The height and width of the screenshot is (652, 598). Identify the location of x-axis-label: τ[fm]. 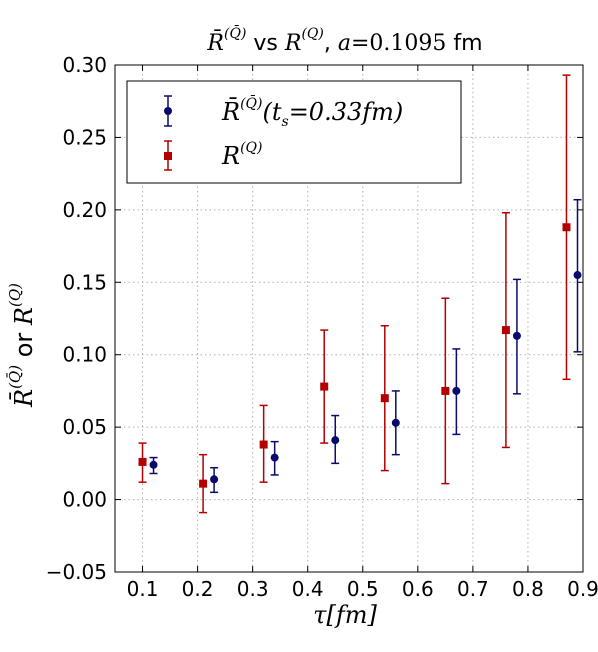
(345, 615).